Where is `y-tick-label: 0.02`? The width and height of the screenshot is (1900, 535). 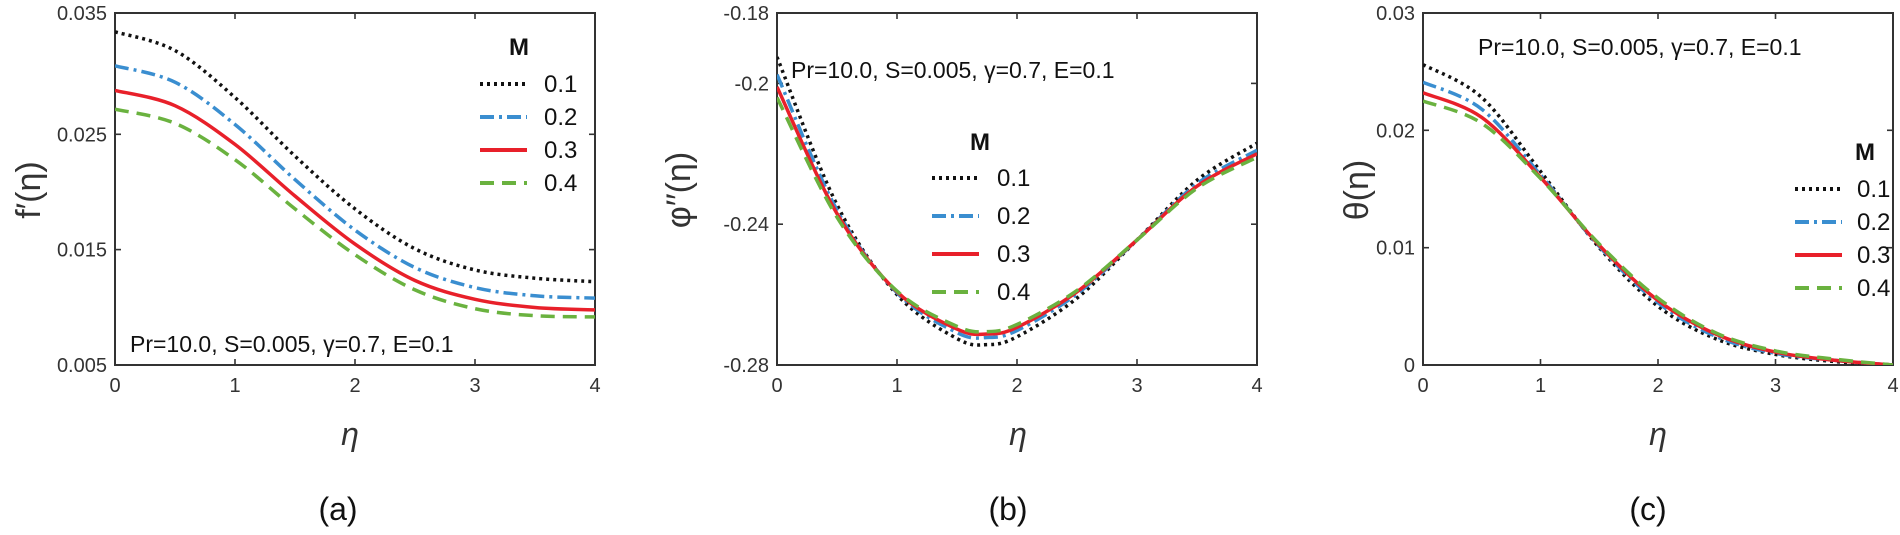
y-tick-label: 0.02 is located at coordinates (1395, 131).